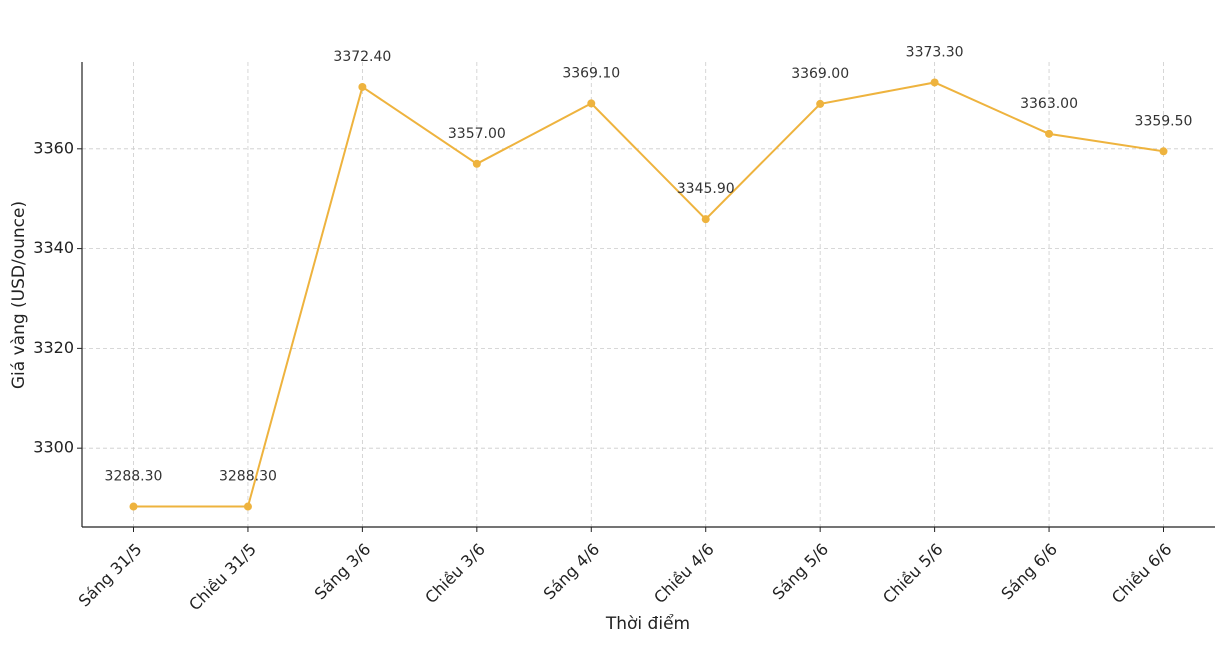 Image resolution: width=1224 pixels, height=646 pixels. Describe the element at coordinates (477, 134) in the screenshot. I see `value-label: 3357.00` at that location.